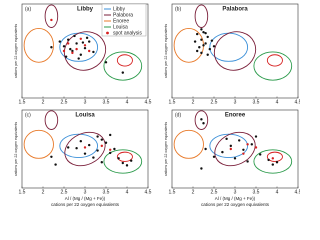 This screenshot has width=320, height=240. I want to click on x-tick-label: 4.5, so click(148, 192).